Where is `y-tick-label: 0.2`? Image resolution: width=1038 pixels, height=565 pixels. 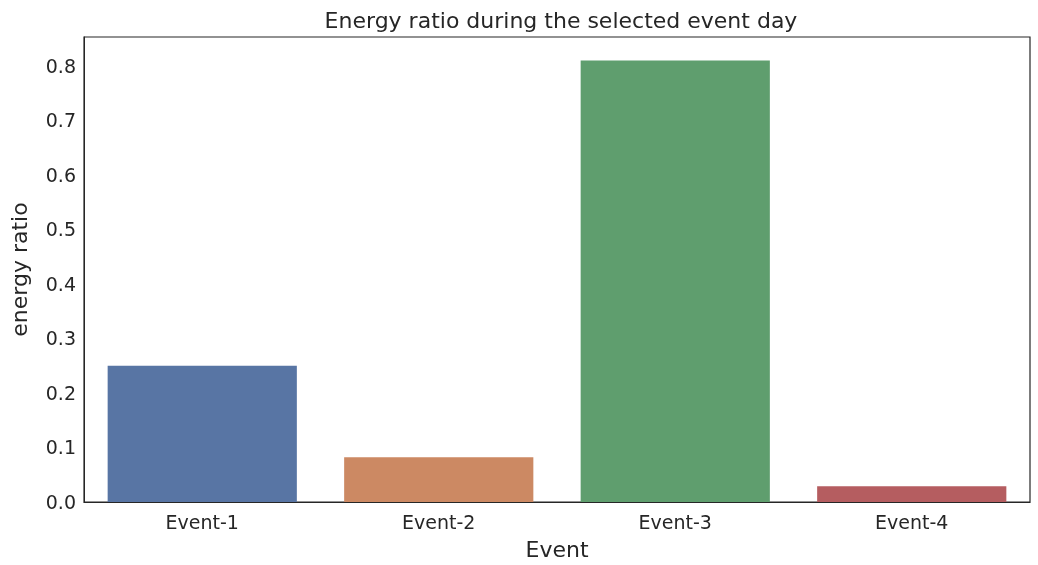 y-tick-label: 0.2 is located at coordinates (60, 392).